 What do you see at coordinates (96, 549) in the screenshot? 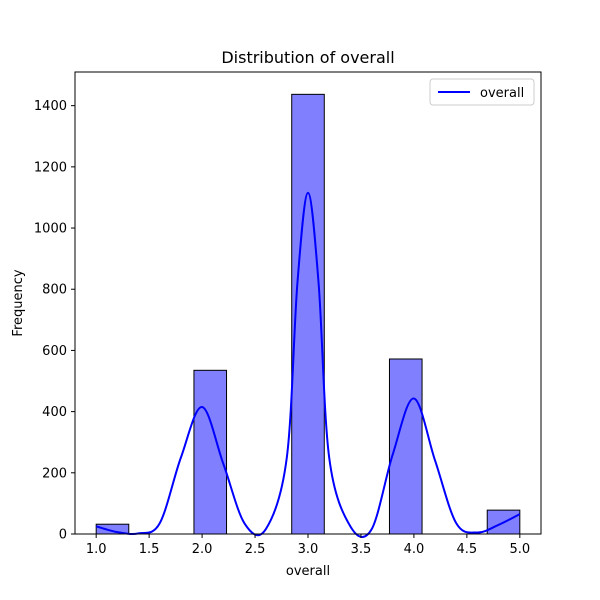
I see `x-tick-label-0: 1.0` at bounding box center [96, 549].